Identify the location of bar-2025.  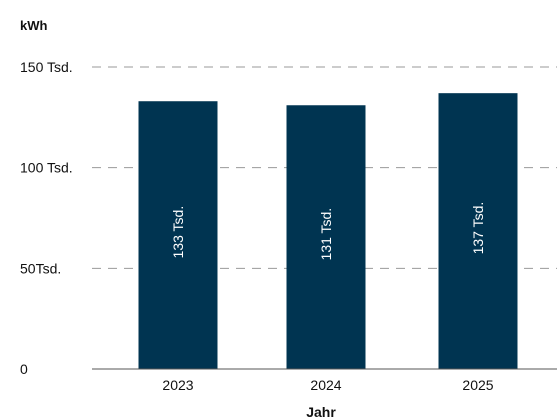
(478, 231).